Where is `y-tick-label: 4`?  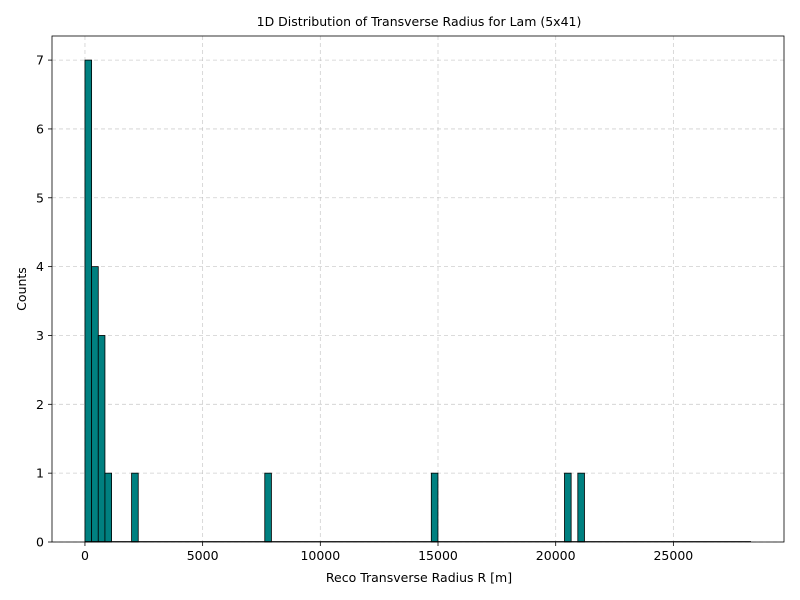
y-tick-label: 4 is located at coordinates (40, 266).